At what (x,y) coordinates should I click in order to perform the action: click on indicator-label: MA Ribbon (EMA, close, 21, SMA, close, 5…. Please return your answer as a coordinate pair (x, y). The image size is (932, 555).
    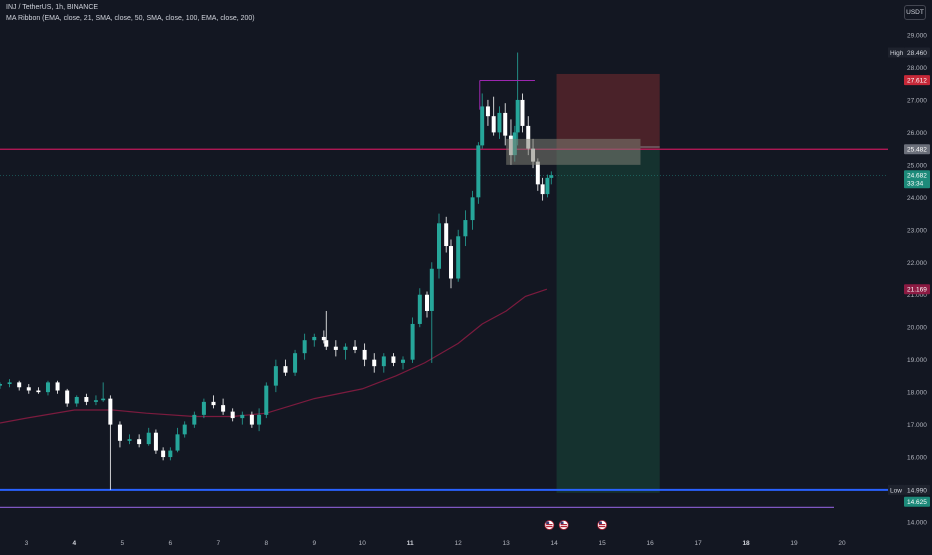
    Looking at the image, I should click on (130, 18).